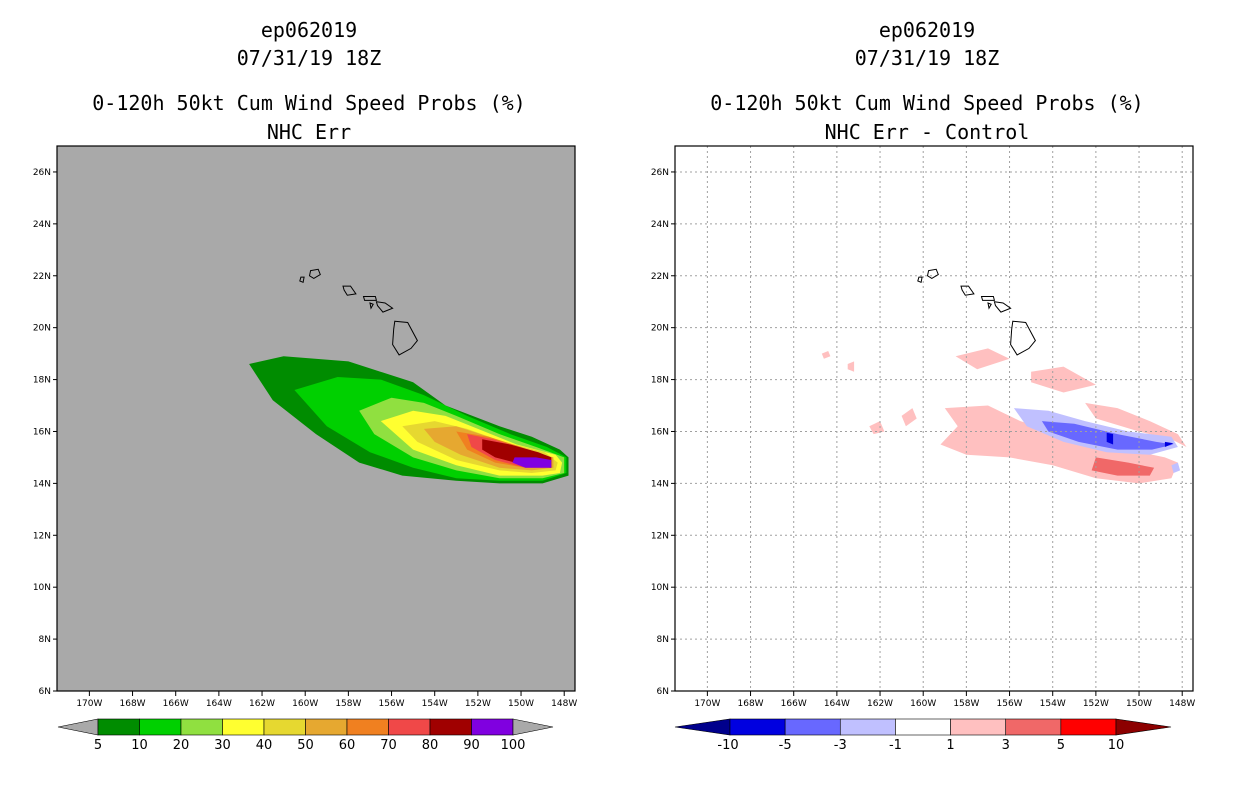 The height and width of the screenshot is (800, 1236). What do you see at coordinates (388, 745) in the screenshot?
I see `colorbar-label: 70` at bounding box center [388, 745].